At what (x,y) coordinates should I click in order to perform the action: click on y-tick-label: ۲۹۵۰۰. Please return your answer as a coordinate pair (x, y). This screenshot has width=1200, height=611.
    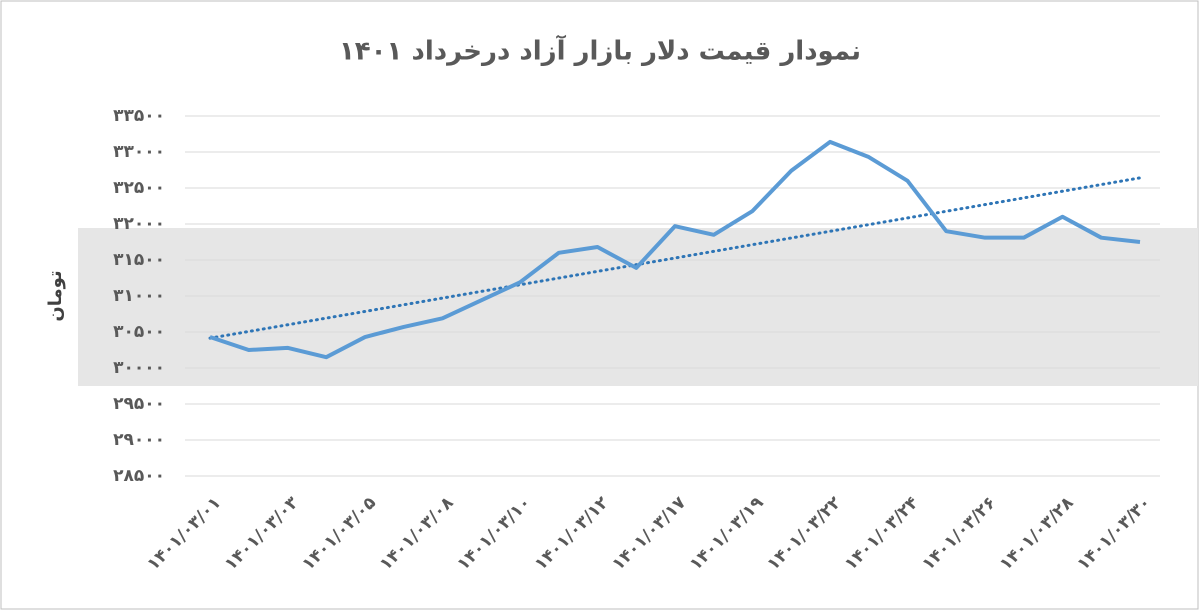
    Looking at the image, I should click on (139, 404).